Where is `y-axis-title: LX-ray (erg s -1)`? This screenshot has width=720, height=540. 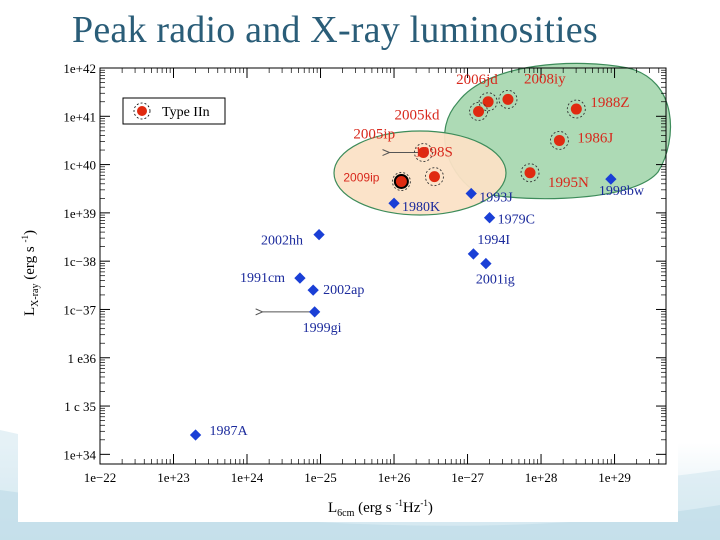 y-axis-title: LX-ray (erg s -1) is located at coordinates (30, 273).